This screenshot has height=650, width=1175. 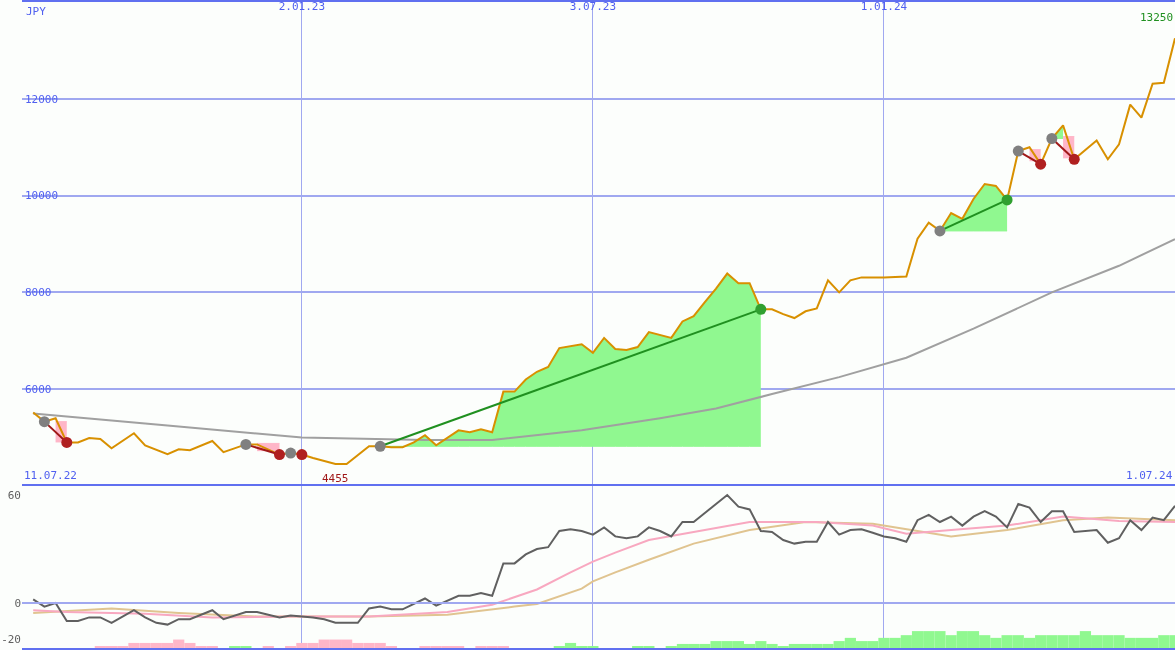 What do you see at coordinates (11, 639) in the screenshot?
I see `y-tick-label: -20` at bounding box center [11, 639].